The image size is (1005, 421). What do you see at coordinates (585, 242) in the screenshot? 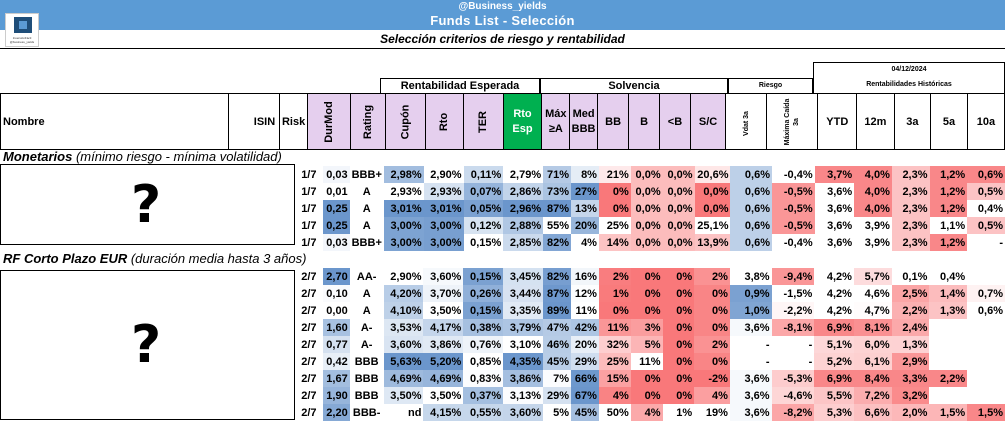
I see `cell-med-bbb: 4%` at bounding box center [585, 242].